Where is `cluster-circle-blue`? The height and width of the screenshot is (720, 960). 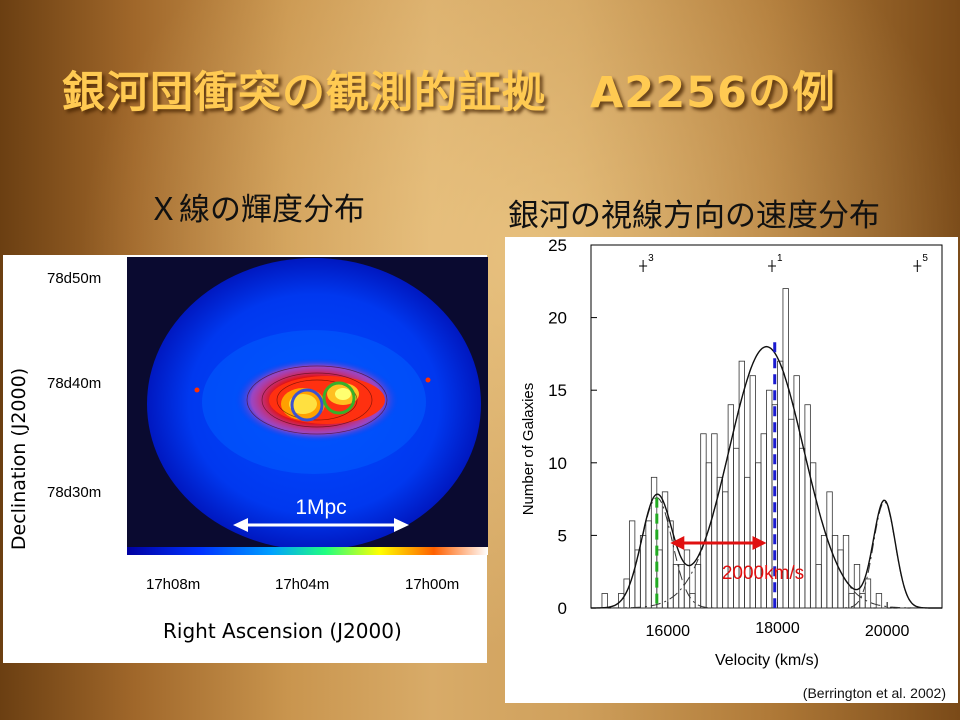 cluster-circle-blue is located at coordinates (307, 405).